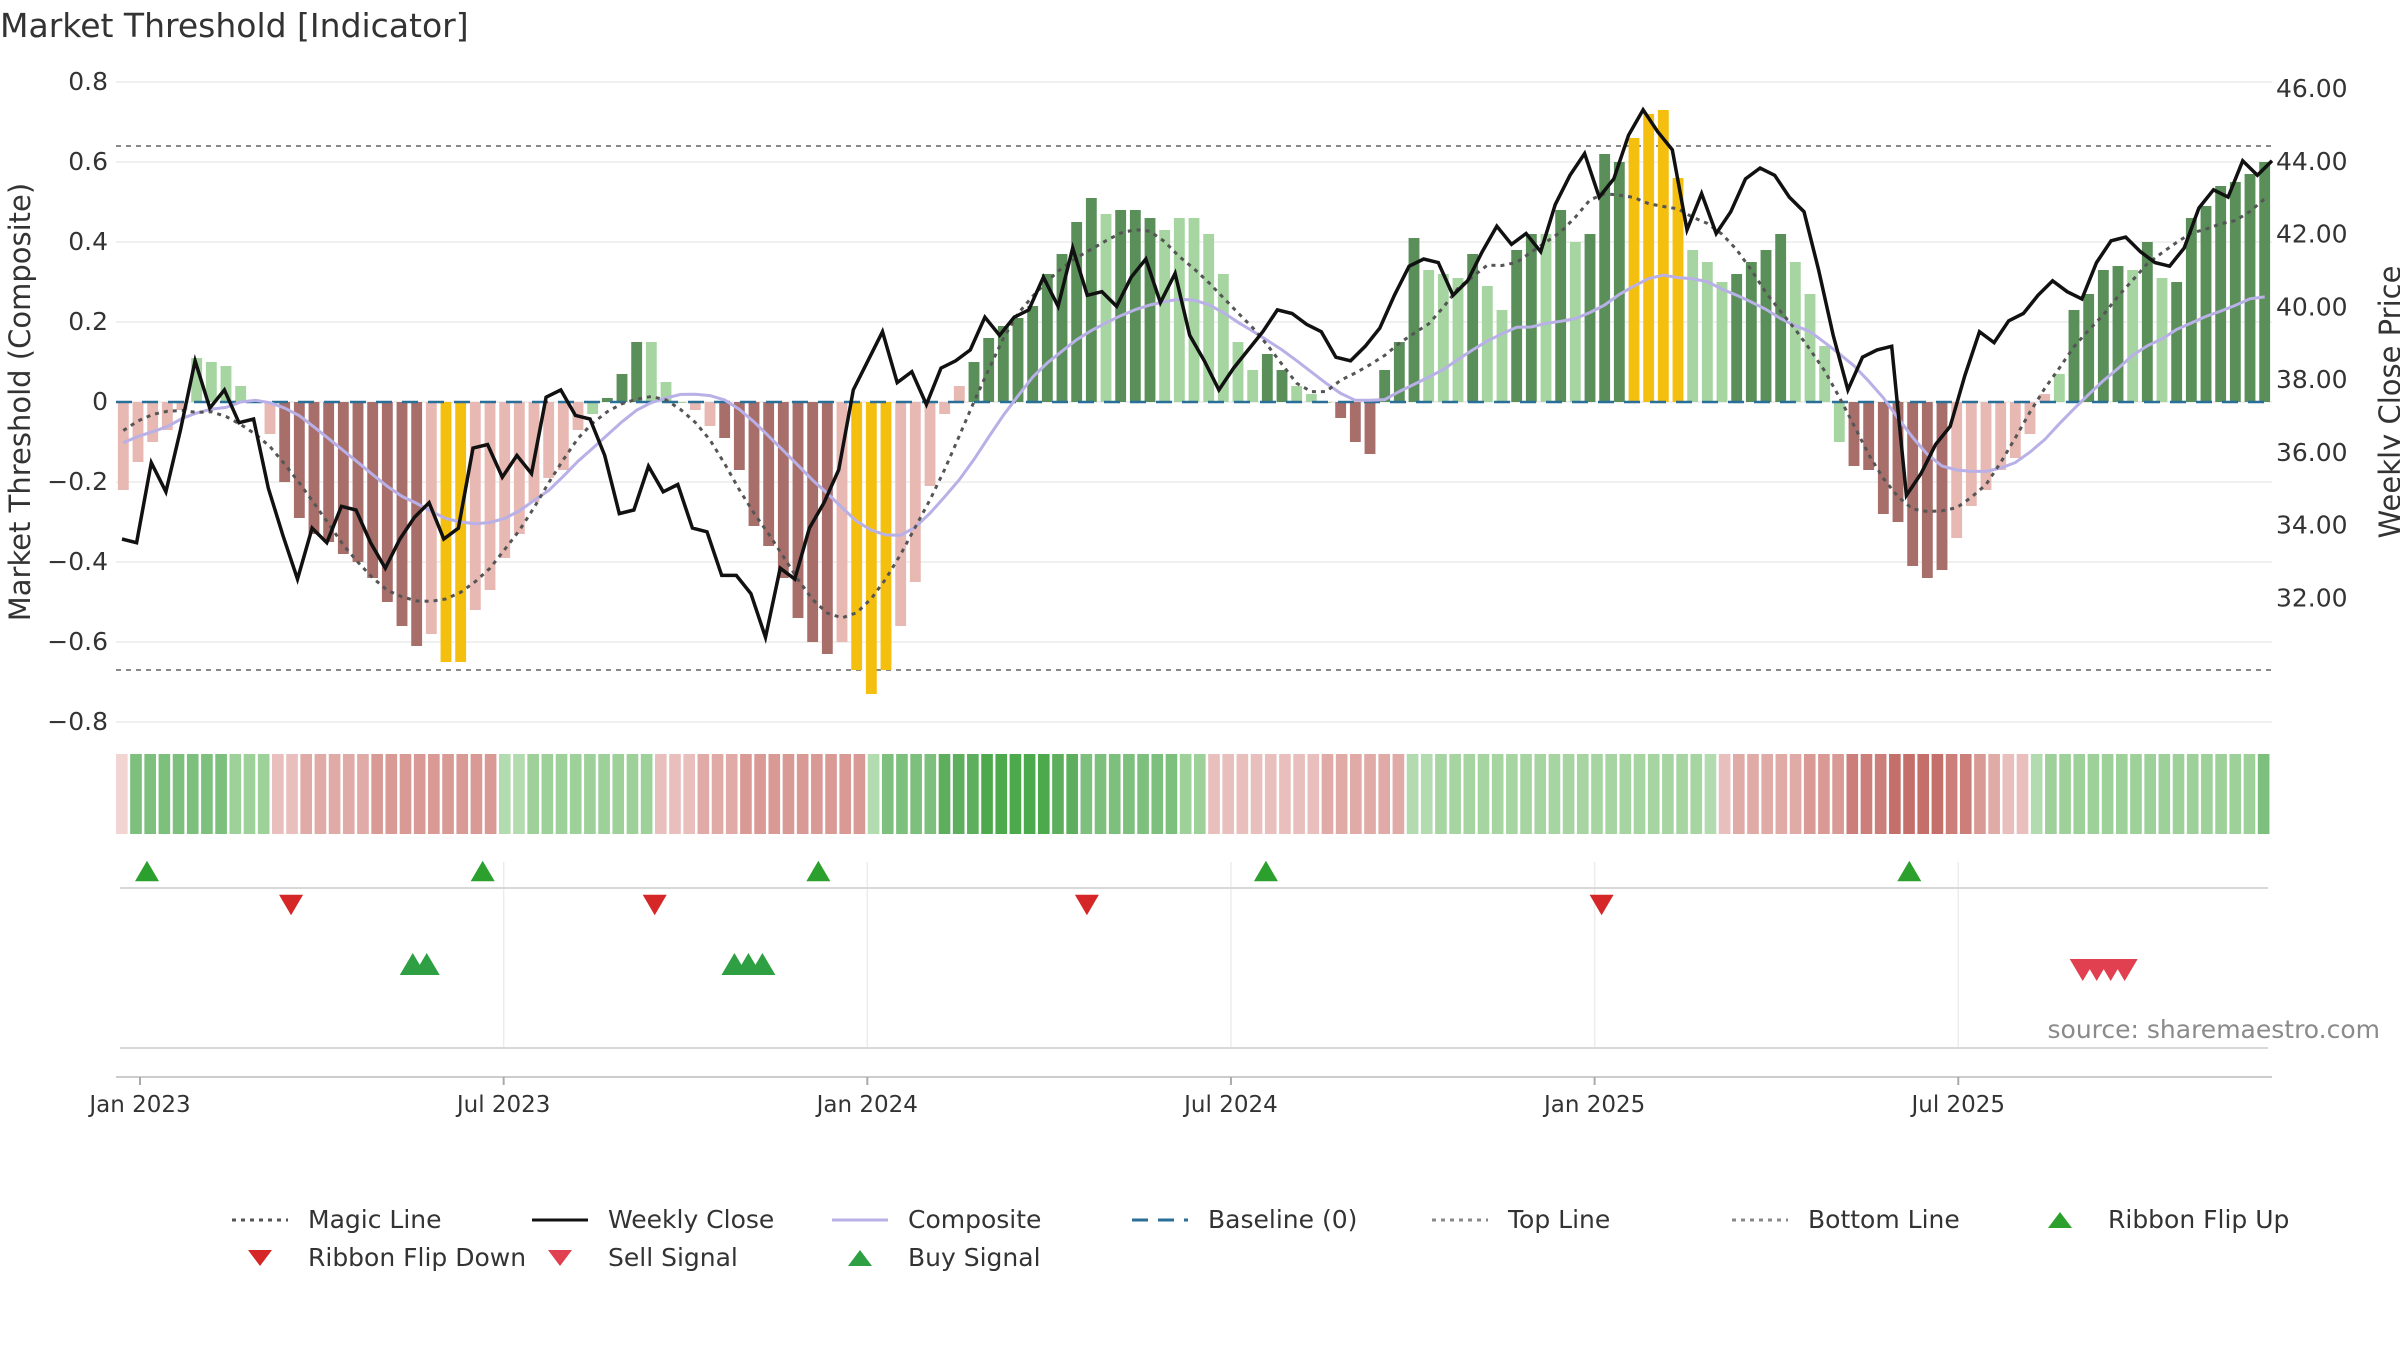 This screenshot has width=2400, height=1350. Describe the element at coordinates (336, 1219) in the screenshot. I see `legend-item-magic: Magic Line` at that location.